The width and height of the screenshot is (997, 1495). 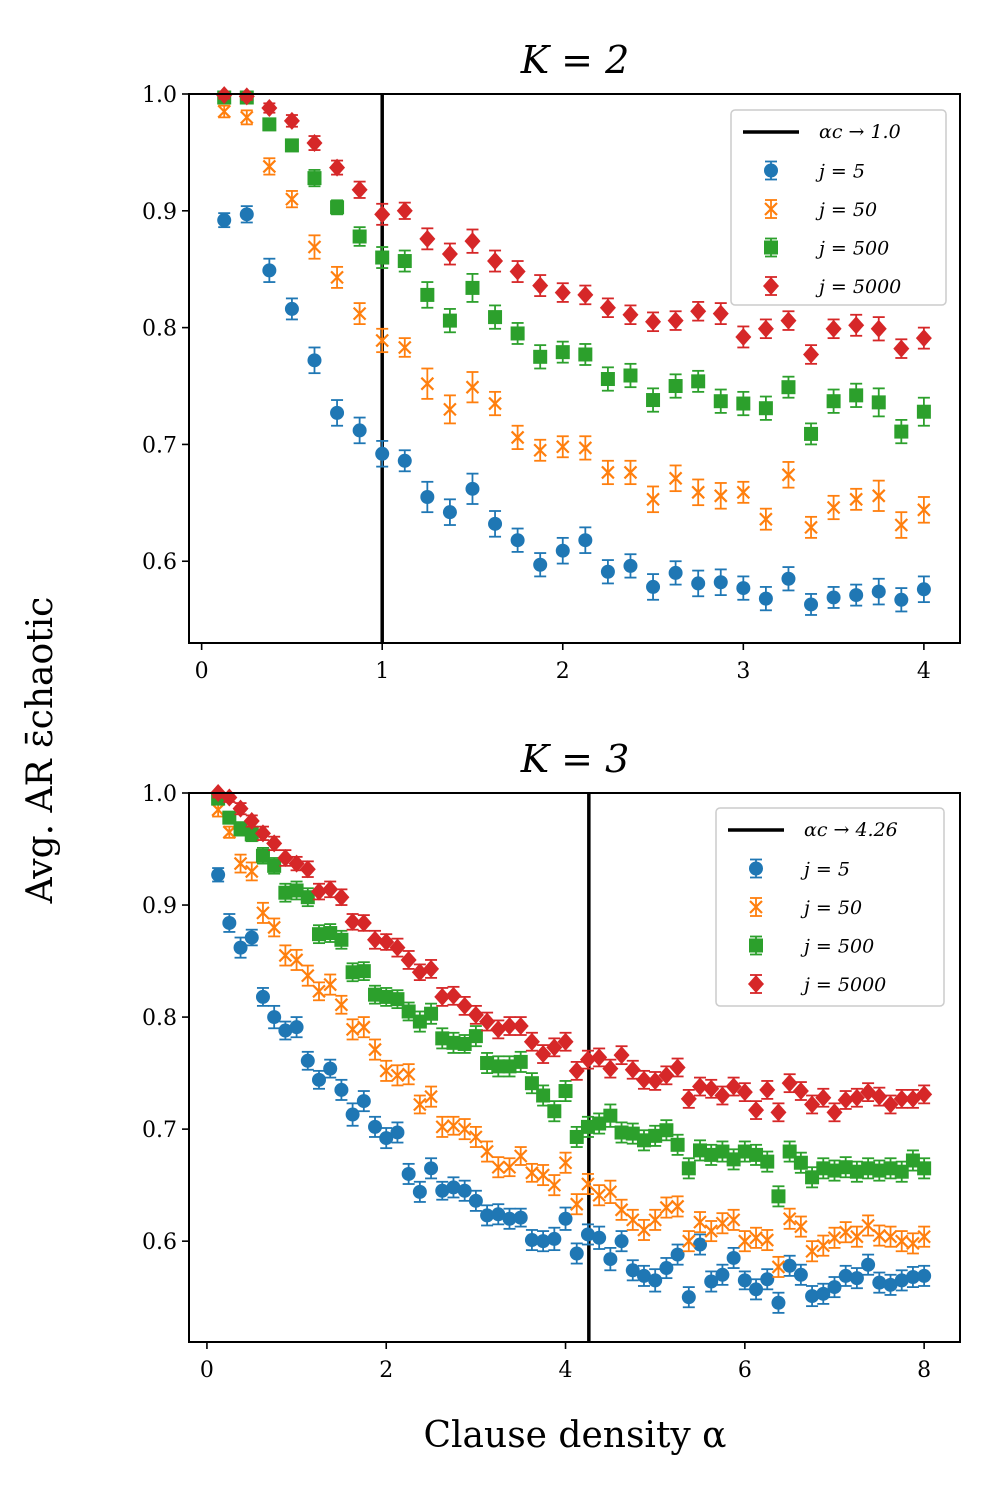 I want to click on x-tick-label: 3, so click(x=743, y=671).